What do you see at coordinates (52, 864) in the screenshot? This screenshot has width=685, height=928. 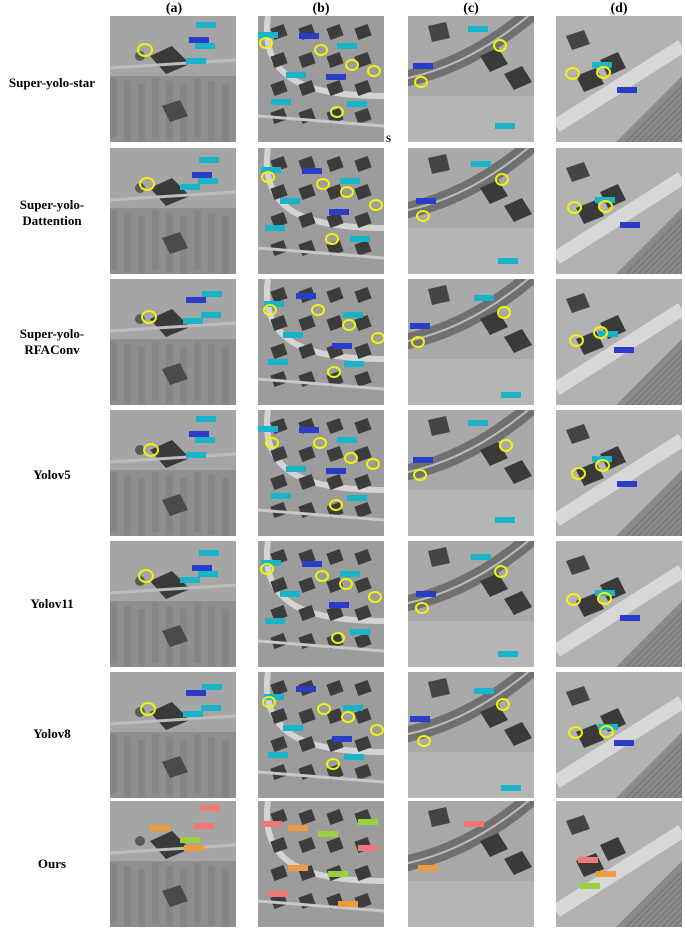 I see `row-label-ours: Ours` at bounding box center [52, 864].